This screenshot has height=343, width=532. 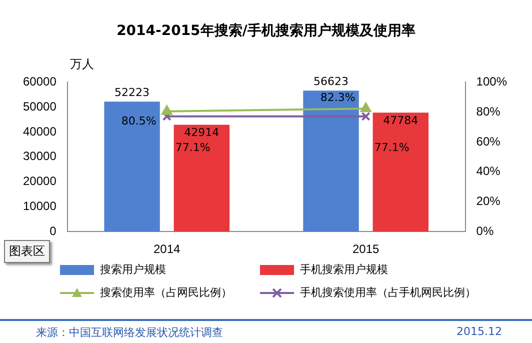 What do you see at coordinates (488, 141) in the screenshot?
I see `y2-tick-label: 60%` at bounding box center [488, 141].